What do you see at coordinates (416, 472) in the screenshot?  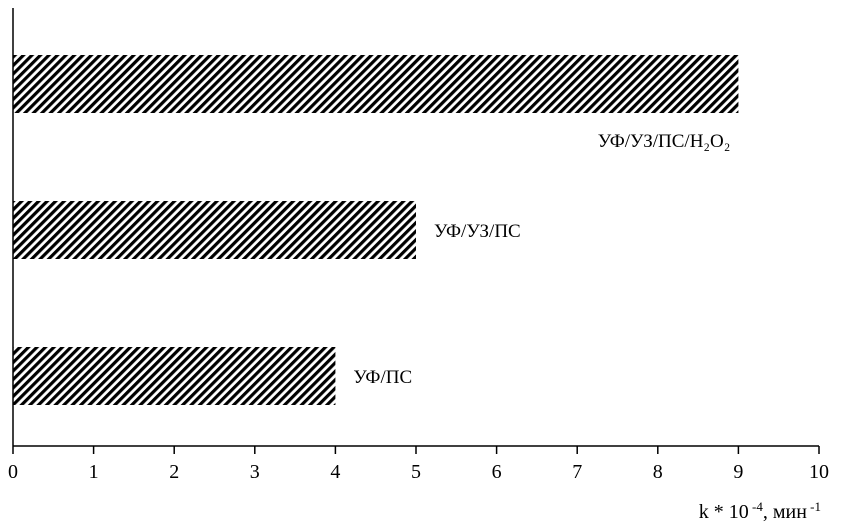 I see `x-tick-label: 5` at bounding box center [416, 472].